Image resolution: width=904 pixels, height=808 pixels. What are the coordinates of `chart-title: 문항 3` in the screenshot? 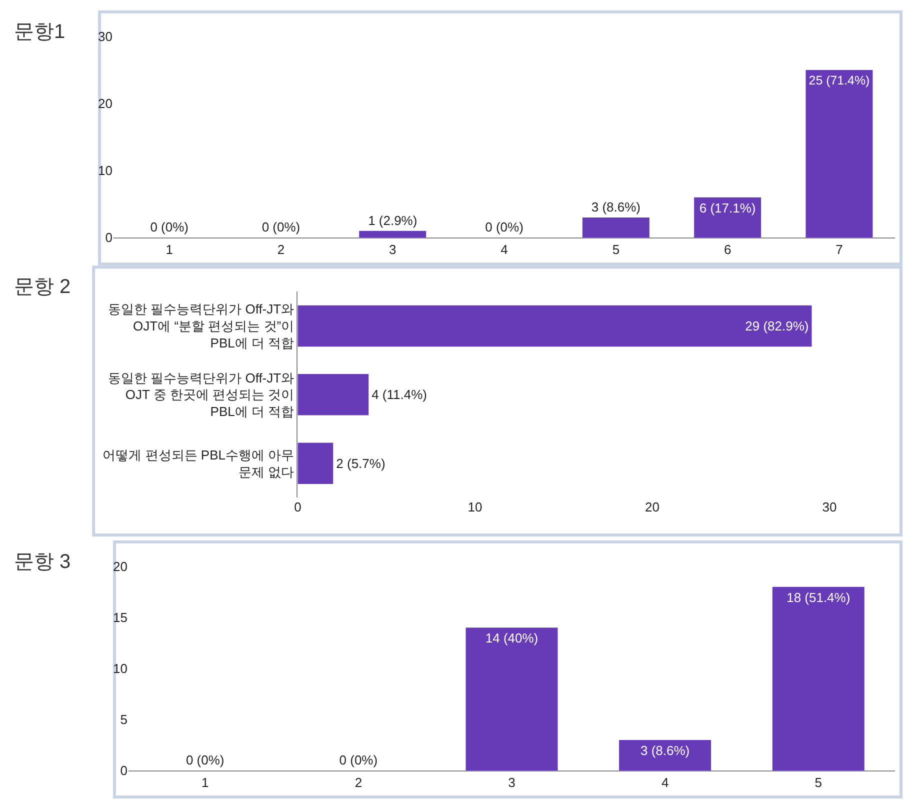 It's located at (42, 562).